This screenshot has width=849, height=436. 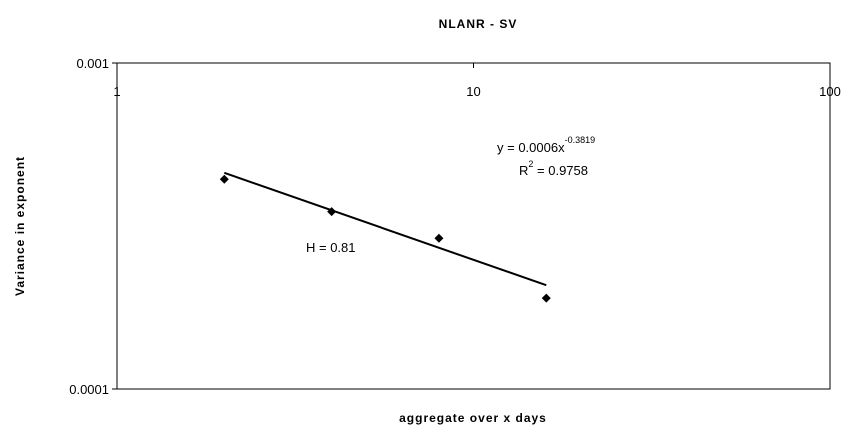 What do you see at coordinates (560, 170) in the screenshot?
I see `r-value: = 0.9758` at bounding box center [560, 170].